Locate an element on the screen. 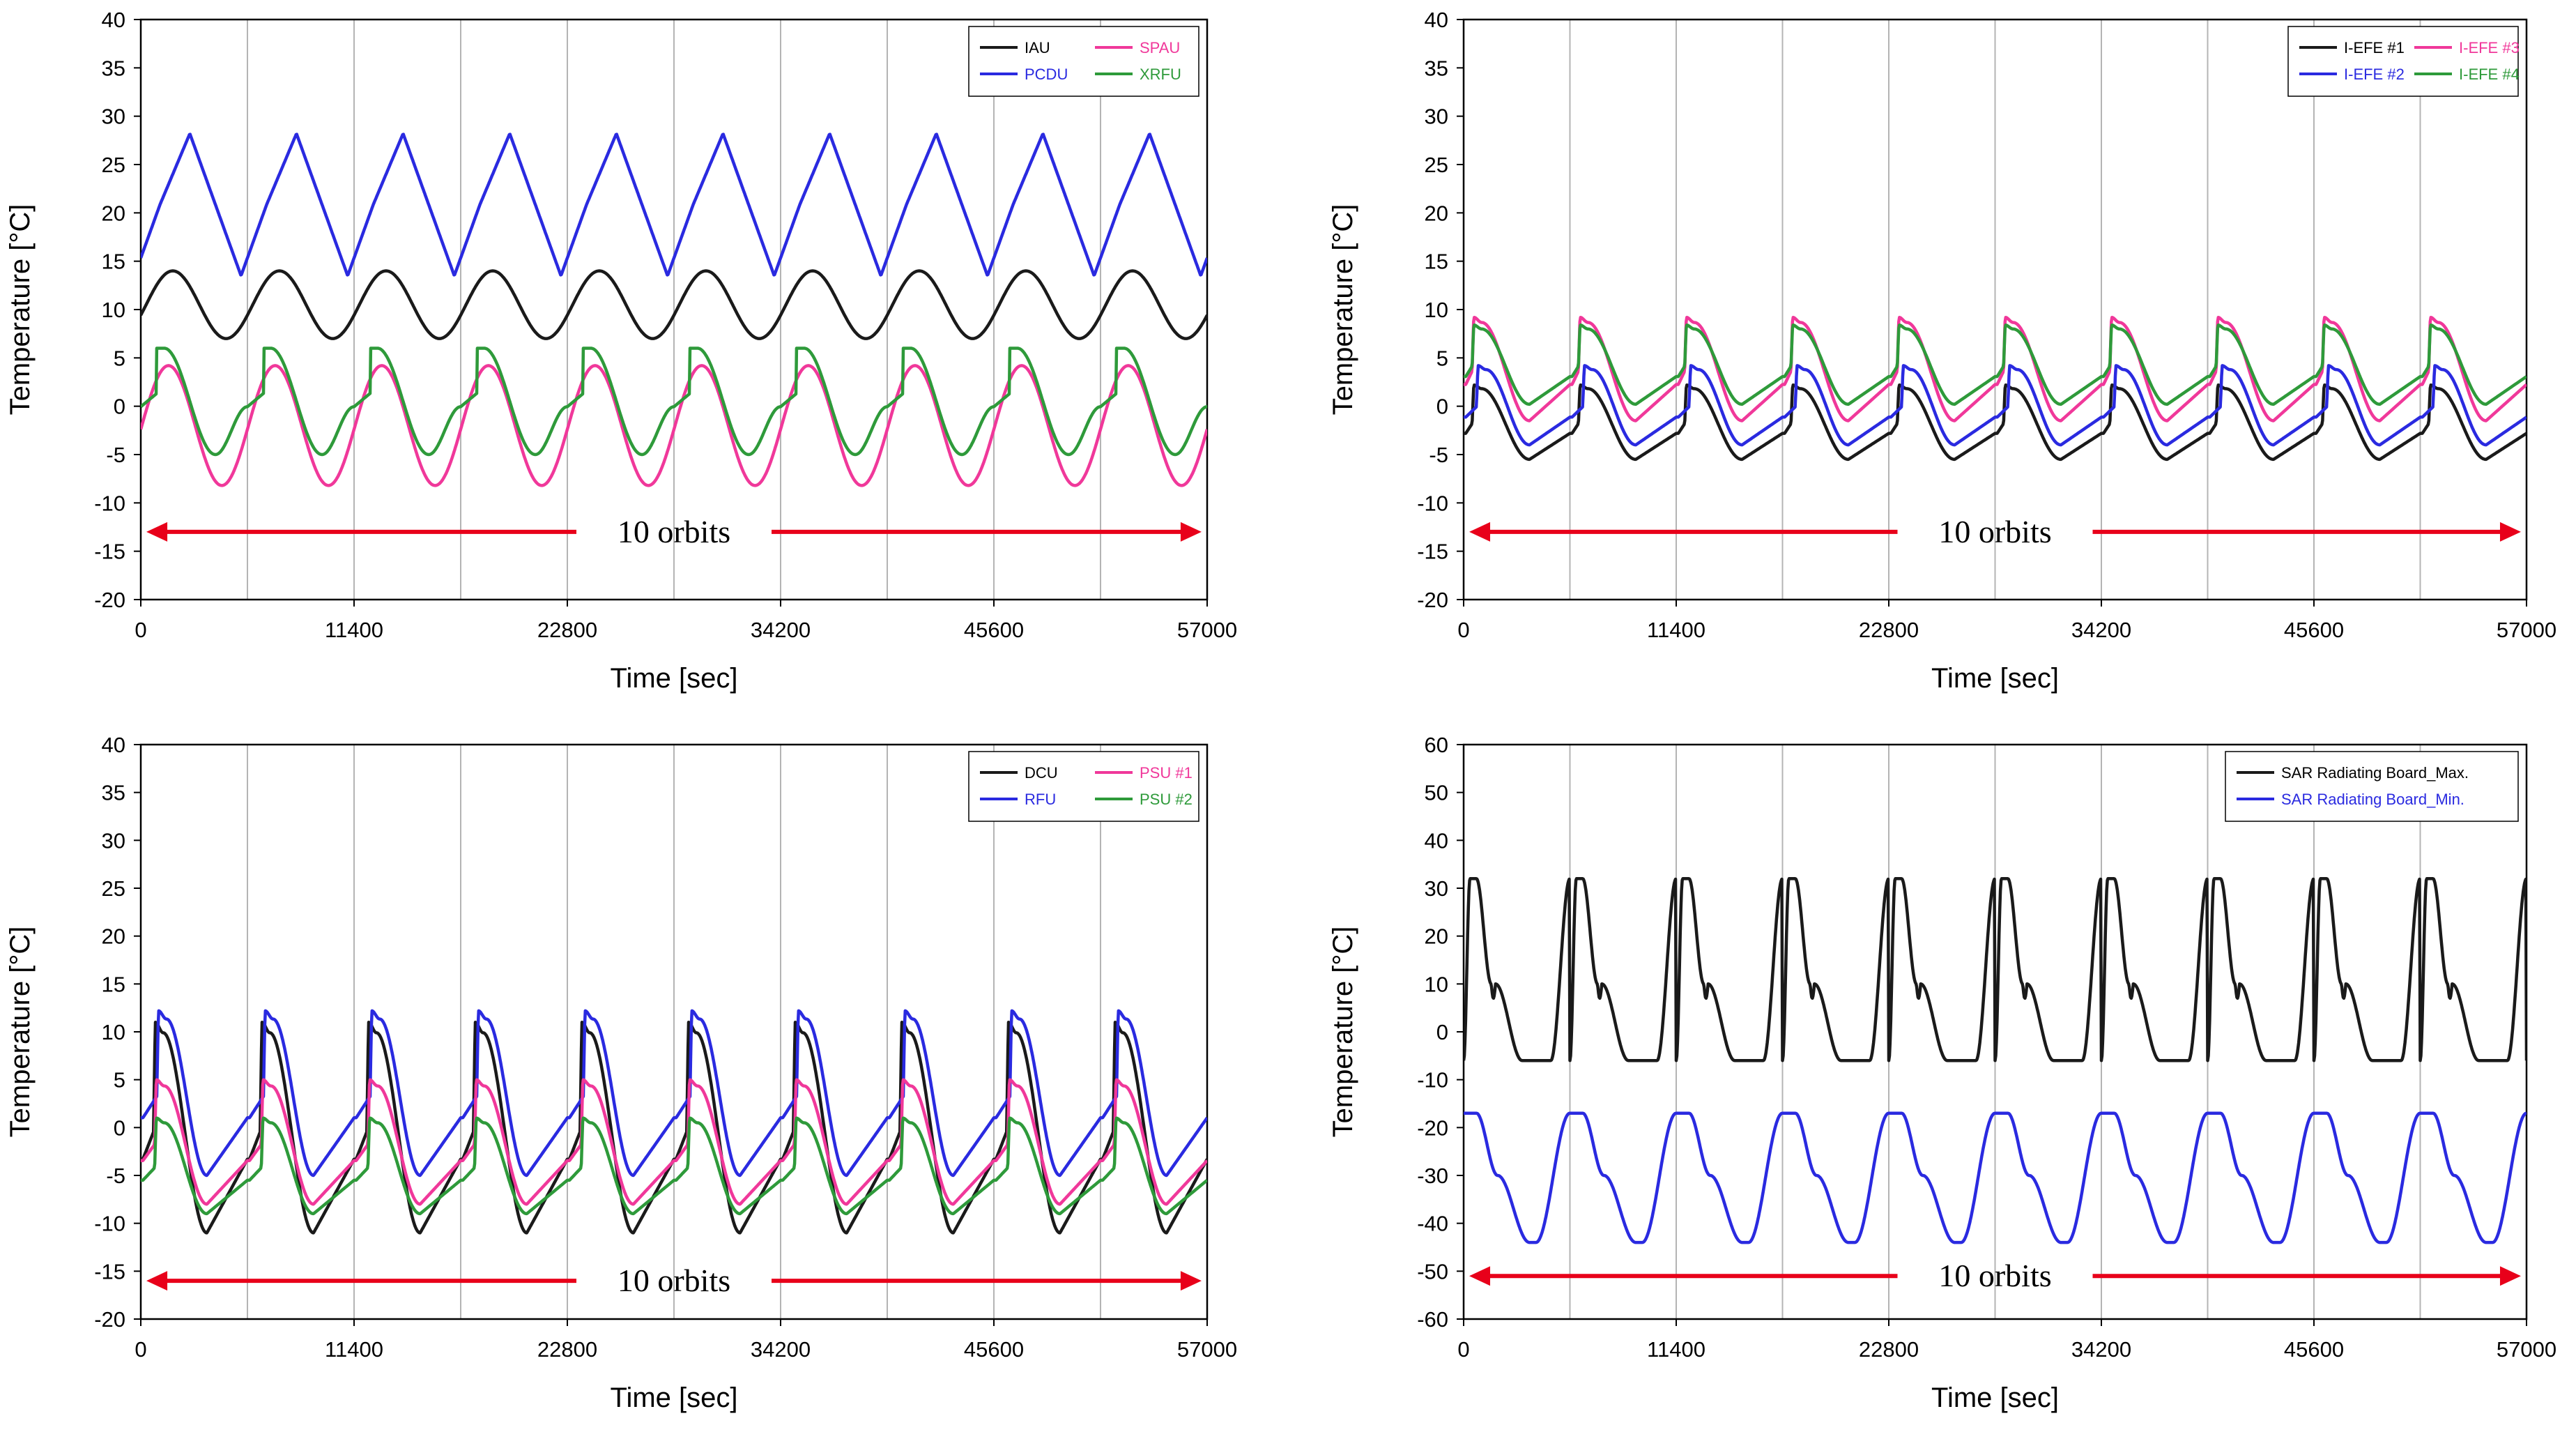  series-line-xrfu is located at coordinates (674, 402).